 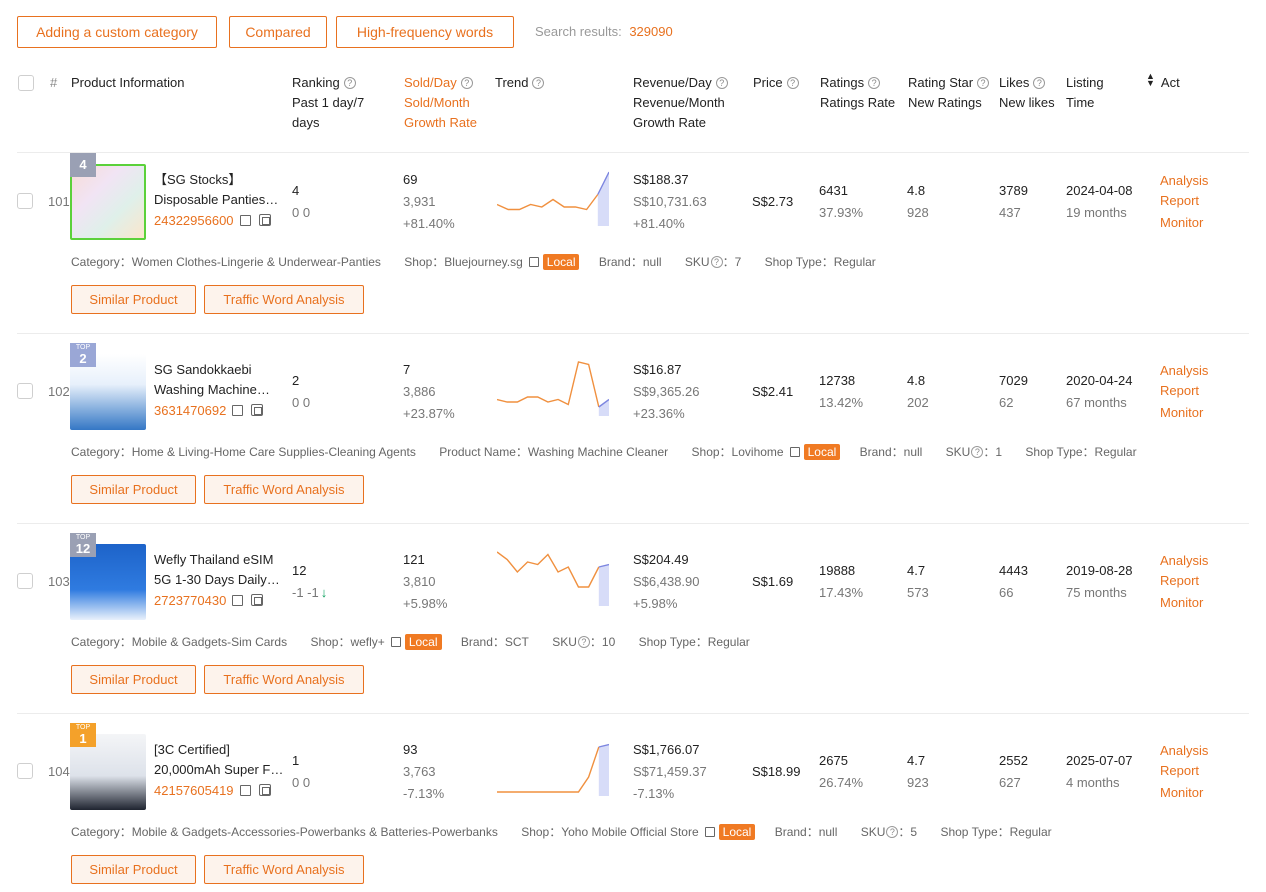 I want to click on header-sold: Sold/Day? Sold/Month Growth Rate, so click(x=440, y=103).